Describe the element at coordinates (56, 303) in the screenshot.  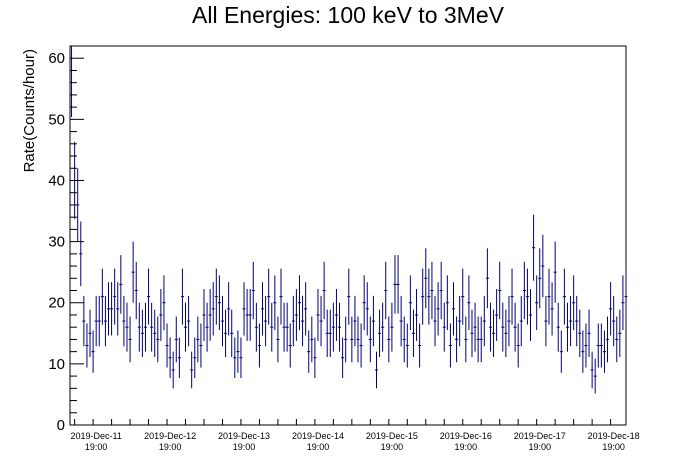
I see `y-tick-label: 20` at that location.